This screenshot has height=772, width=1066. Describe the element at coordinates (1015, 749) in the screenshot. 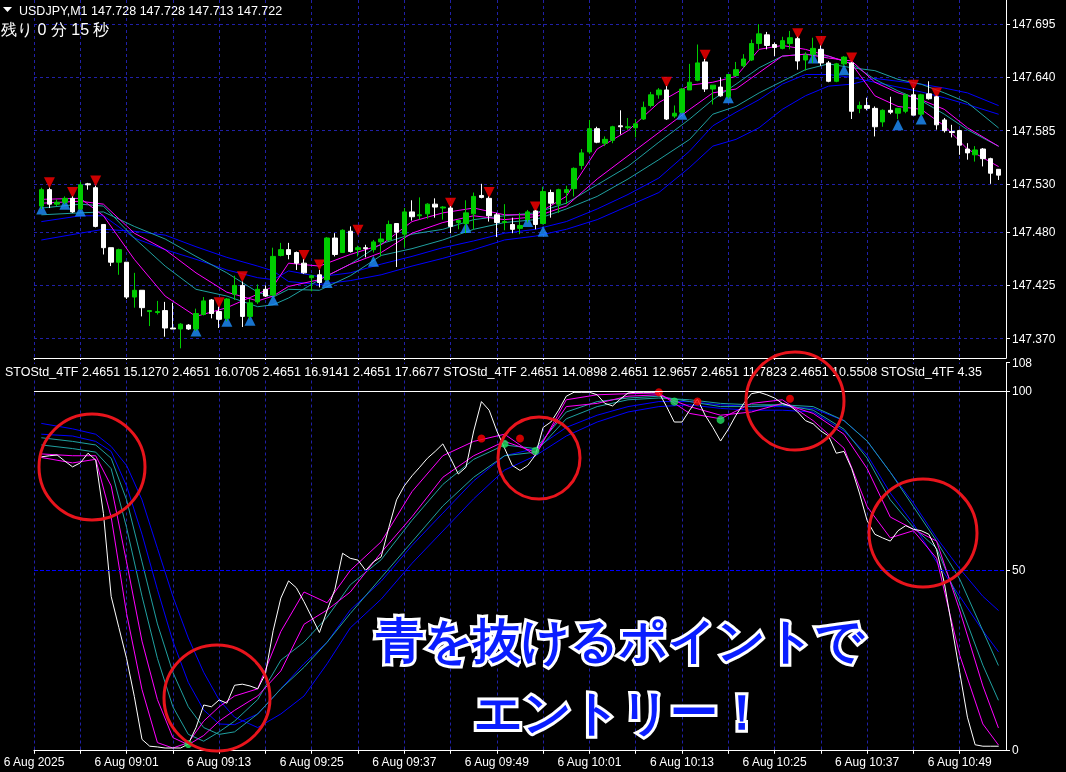

I see `y-tick-label: 0` at that location.